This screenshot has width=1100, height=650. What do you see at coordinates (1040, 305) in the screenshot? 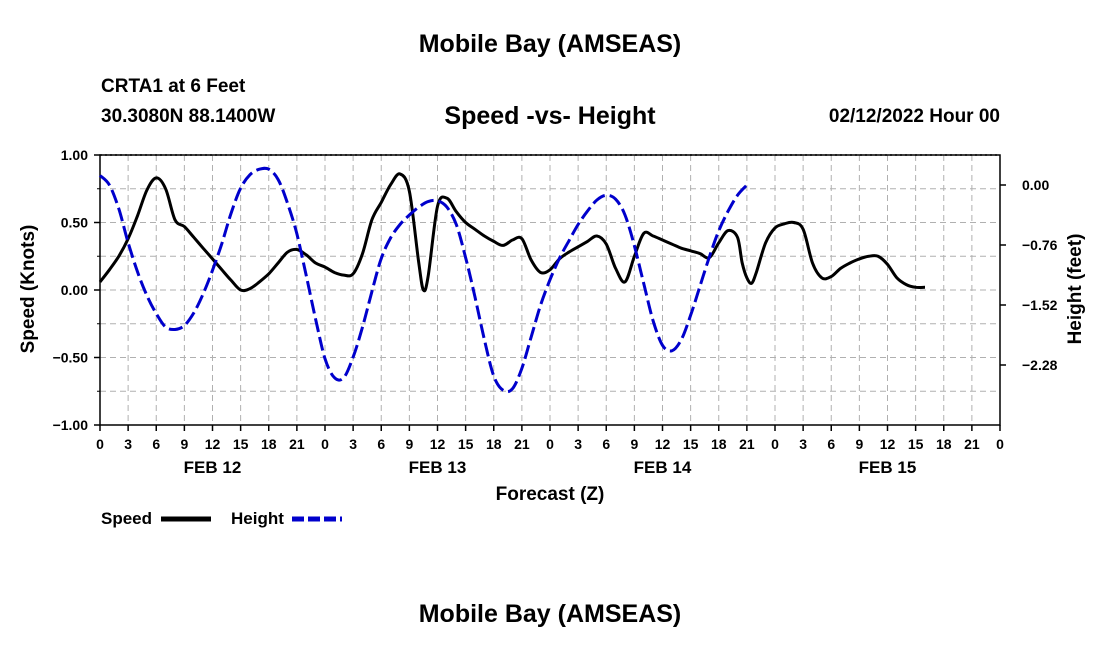
I see `y2-tick-label: −1.52` at bounding box center [1040, 305].